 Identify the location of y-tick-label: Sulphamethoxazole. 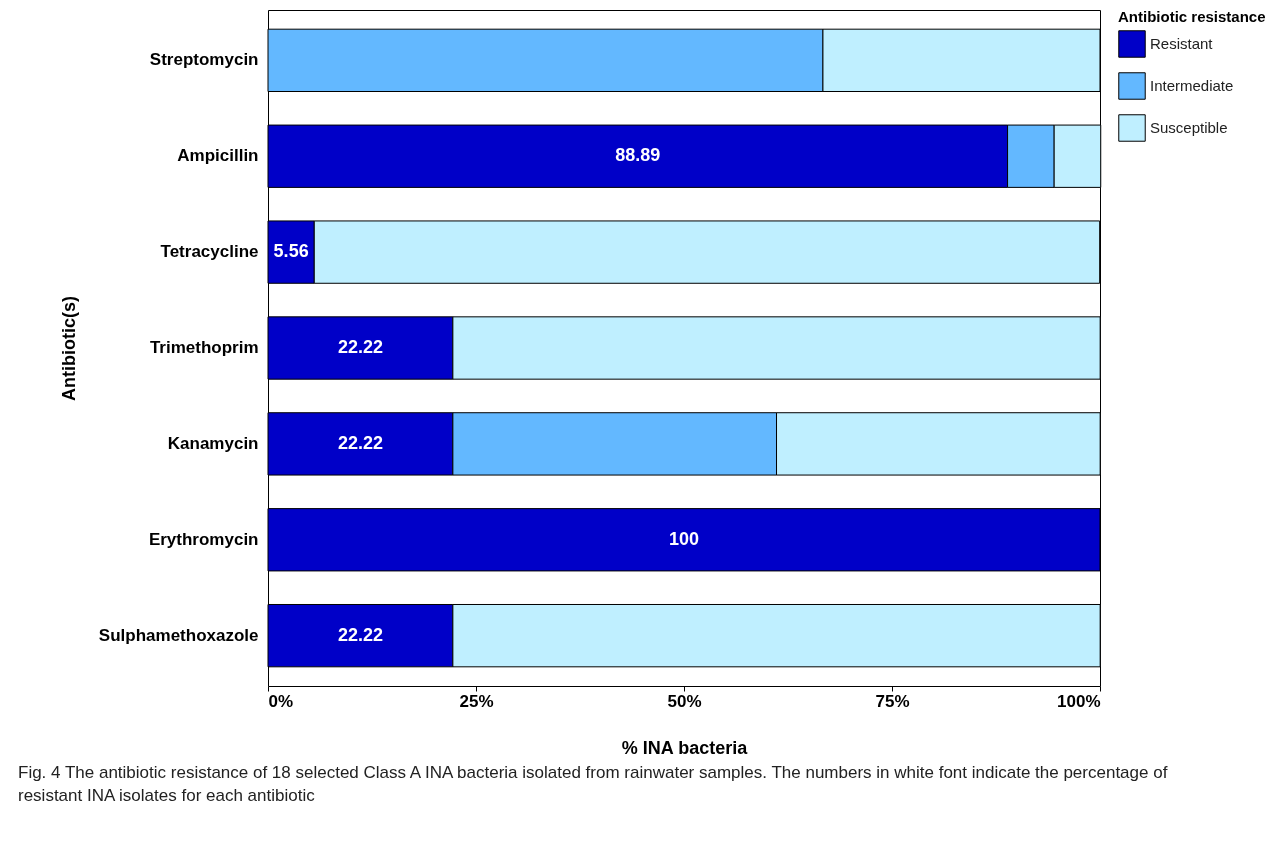
(178, 635).